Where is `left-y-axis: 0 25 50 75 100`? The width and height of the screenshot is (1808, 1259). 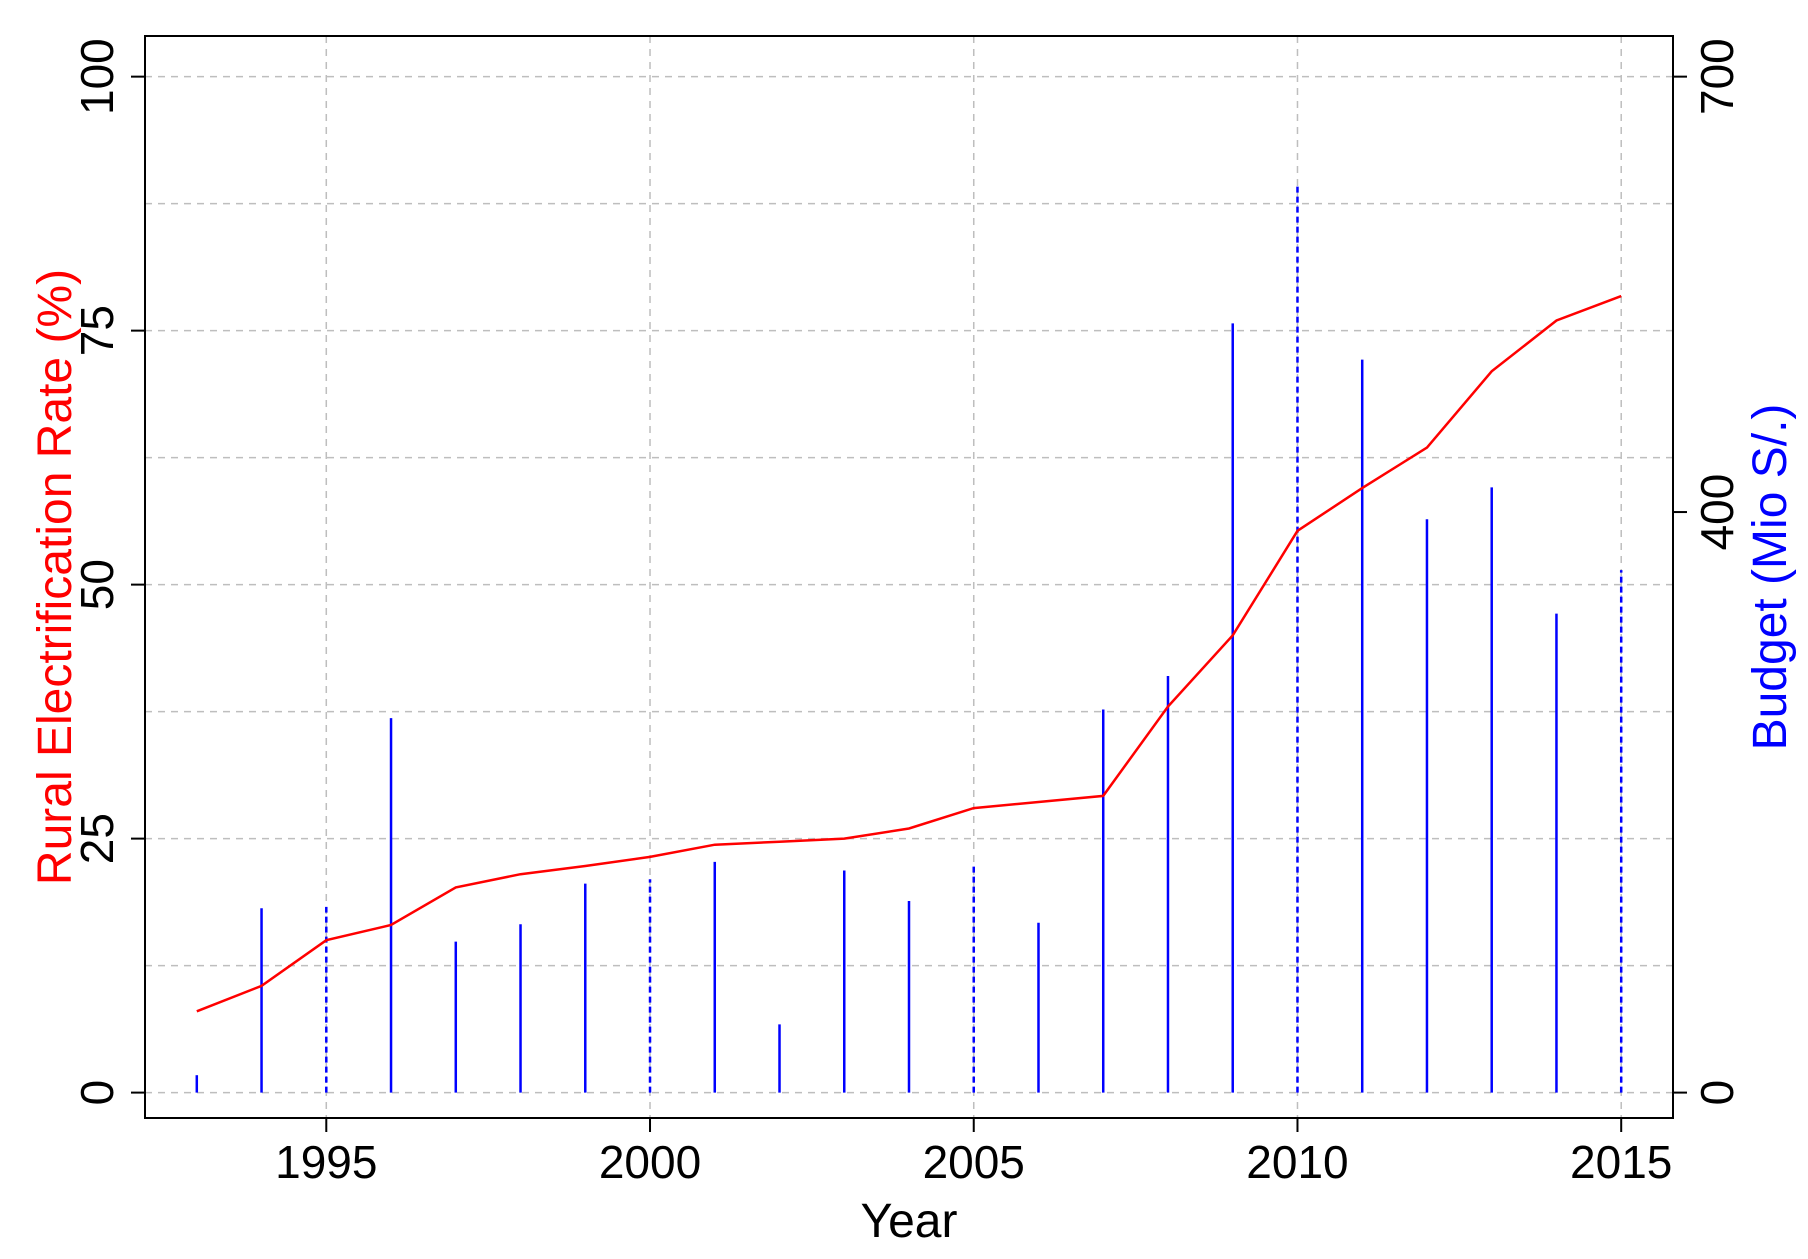 left-y-axis: 0 25 50 75 100 is located at coordinates (108, 571).